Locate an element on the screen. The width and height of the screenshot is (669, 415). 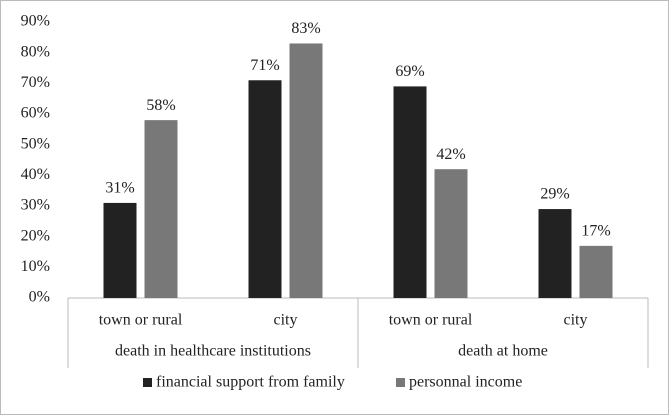
y-tick-label: 10% is located at coordinates (35, 266).